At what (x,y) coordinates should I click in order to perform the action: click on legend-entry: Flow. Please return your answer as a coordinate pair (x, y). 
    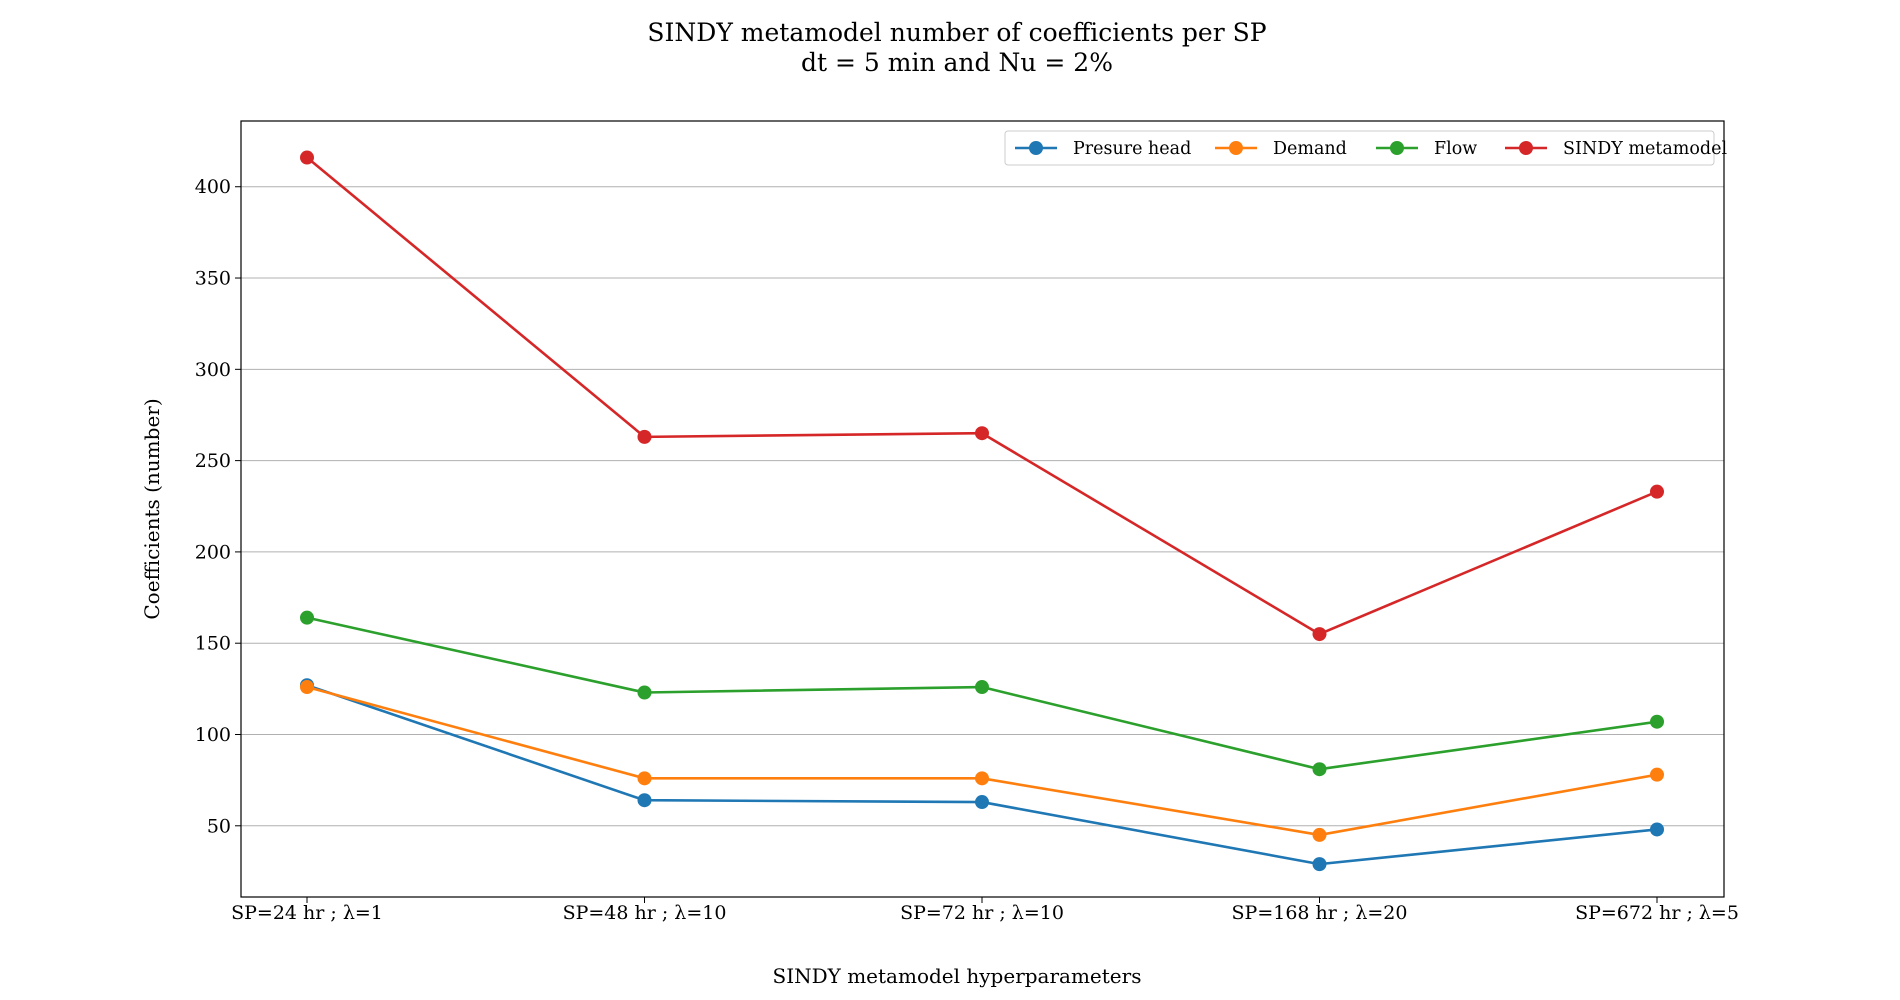
    Looking at the image, I should click on (1426, 149).